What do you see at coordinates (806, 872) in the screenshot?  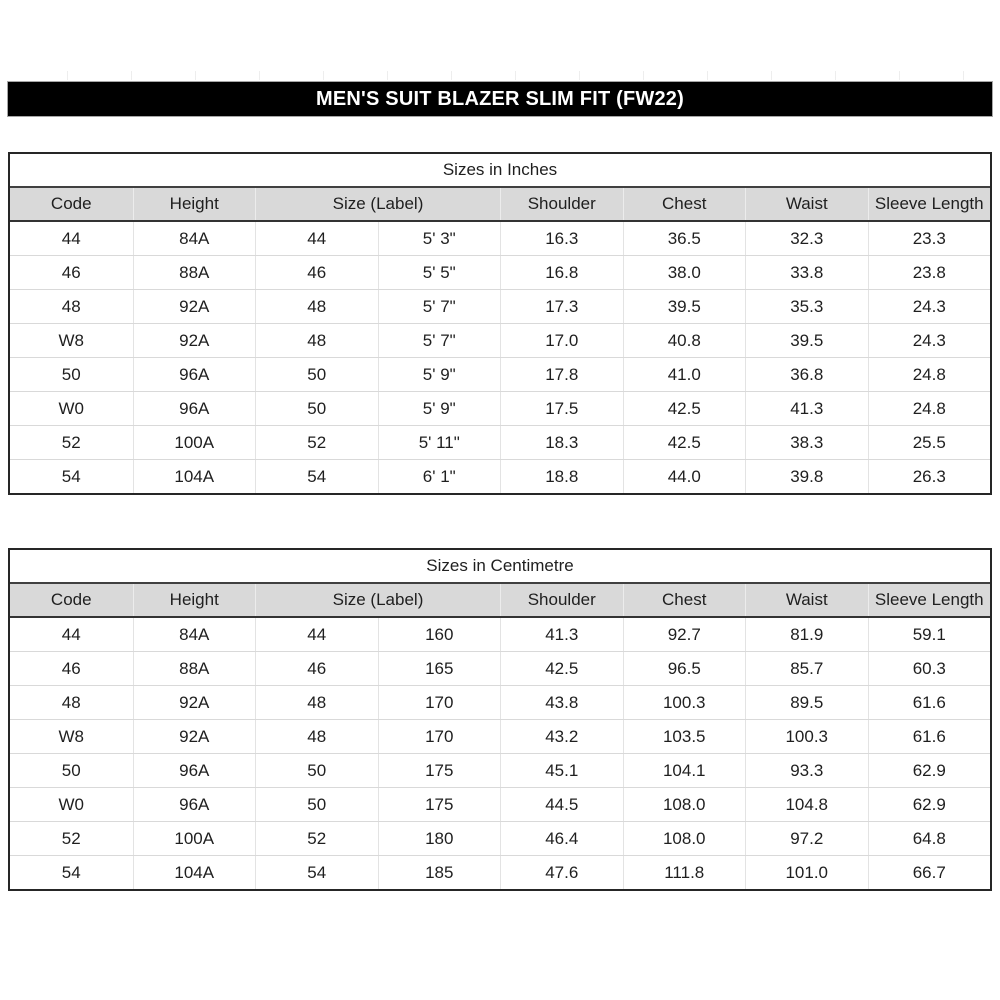 I see `table-cell: 101.0` at bounding box center [806, 872].